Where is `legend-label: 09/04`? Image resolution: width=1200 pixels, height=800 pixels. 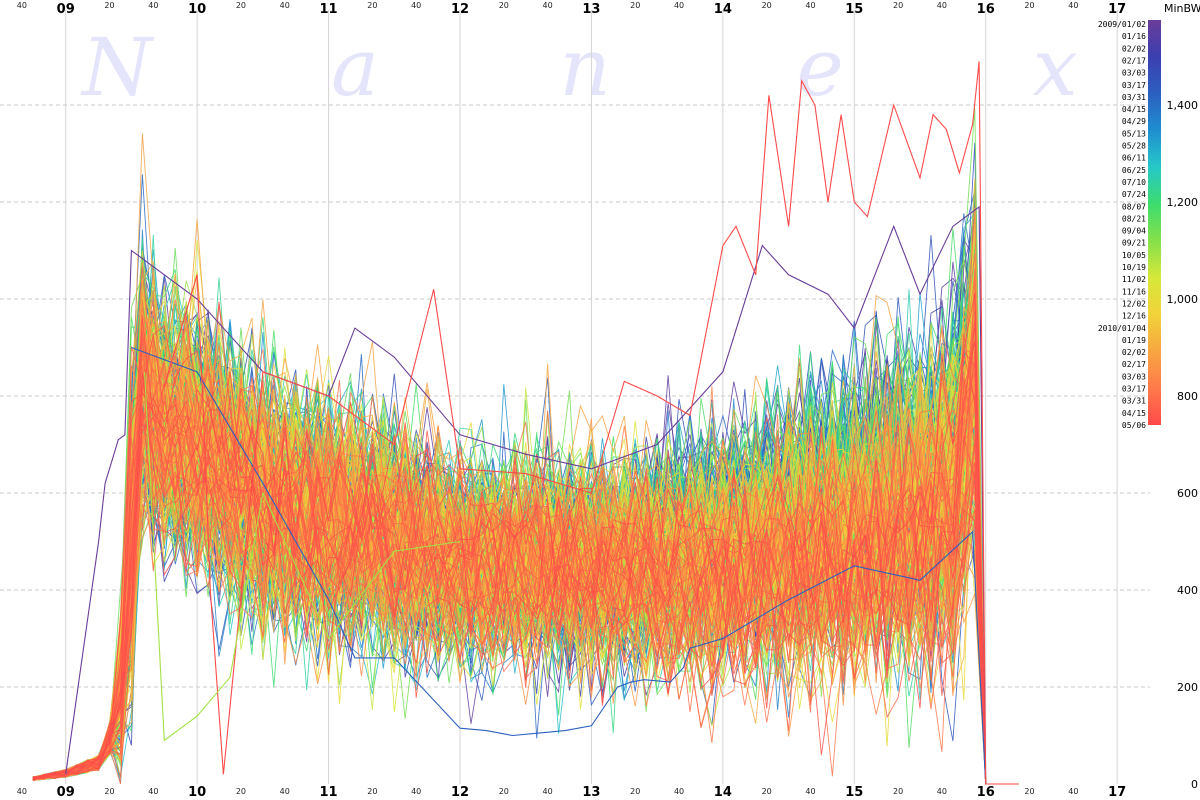
legend-label: 09/04 is located at coordinates (1134, 231).